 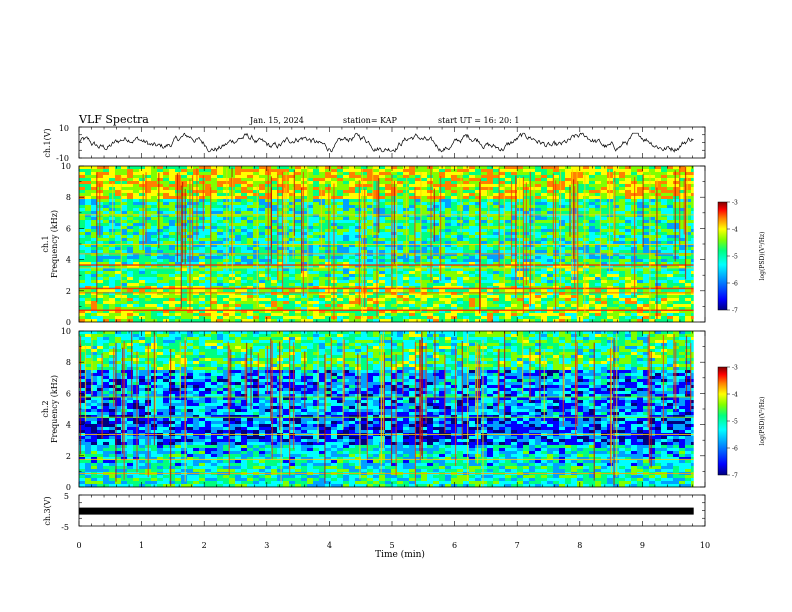 What do you see at coordinates (78, 545) in the screenshot?
I see `time-tick-label: 0` at bounding box center [78, 545].